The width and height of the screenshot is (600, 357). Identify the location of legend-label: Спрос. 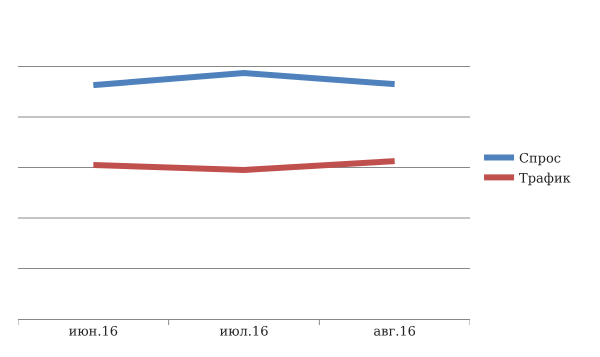
(540, 159).